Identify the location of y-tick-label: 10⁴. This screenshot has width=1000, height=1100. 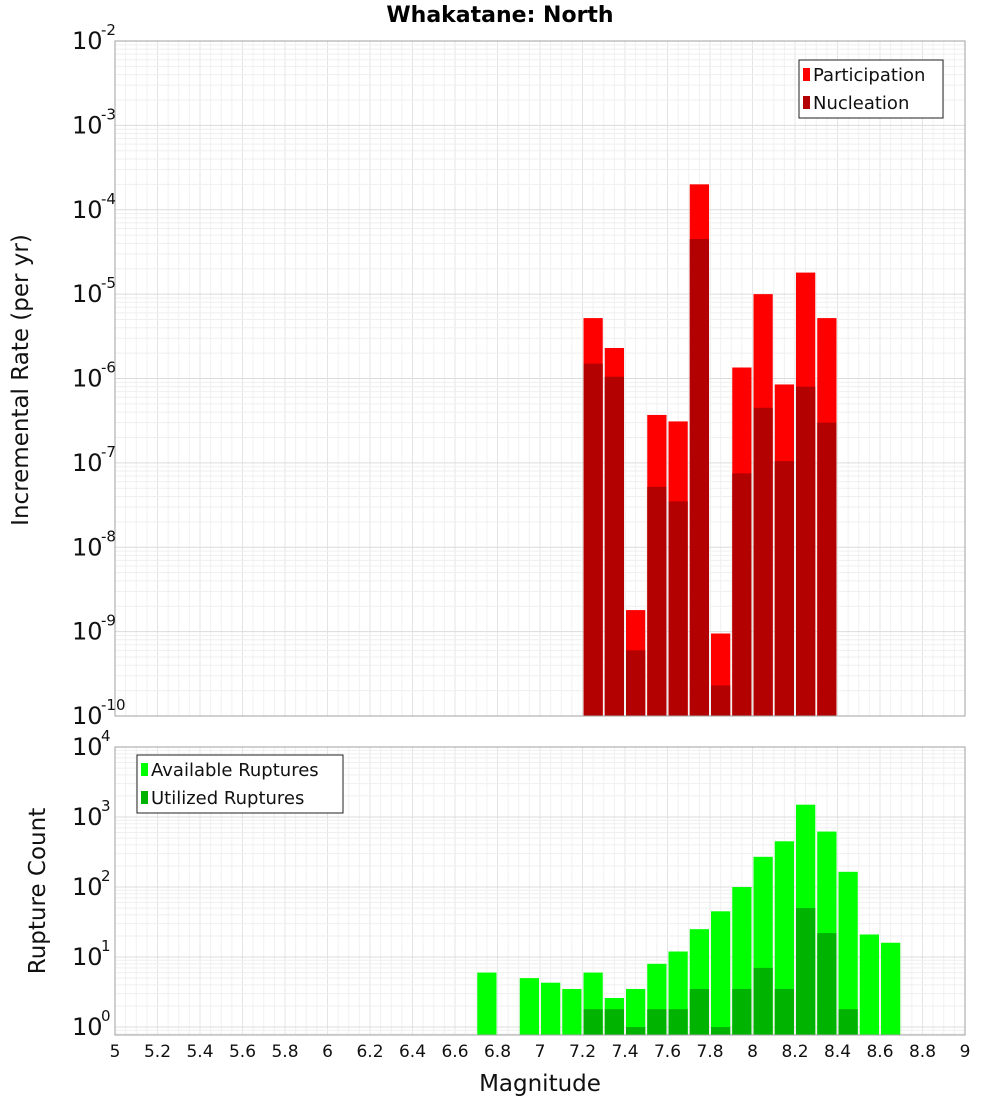
(91, 744).